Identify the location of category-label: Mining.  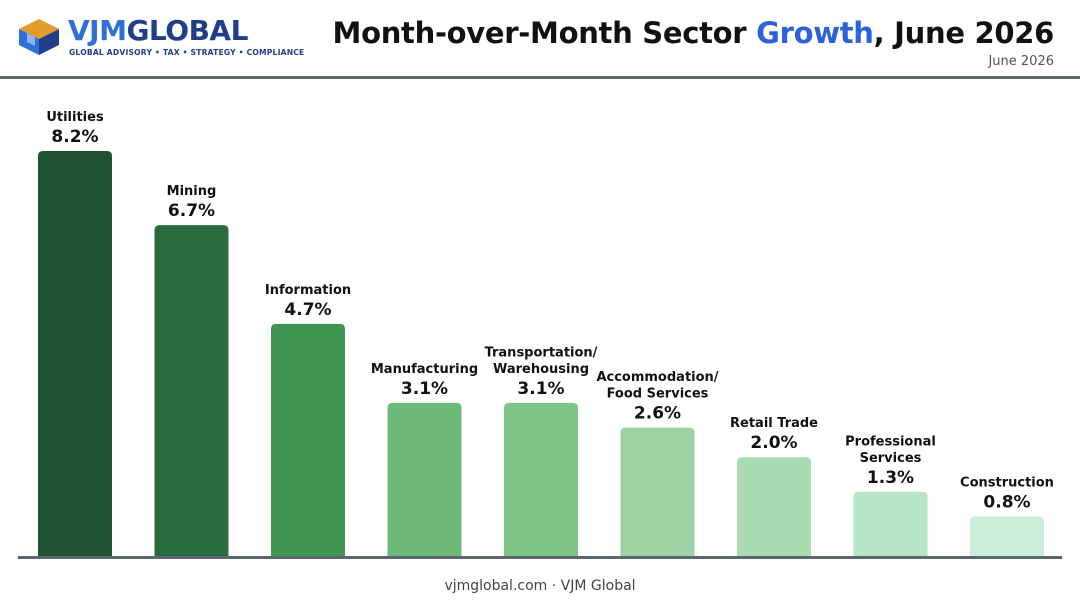
(192, 191).